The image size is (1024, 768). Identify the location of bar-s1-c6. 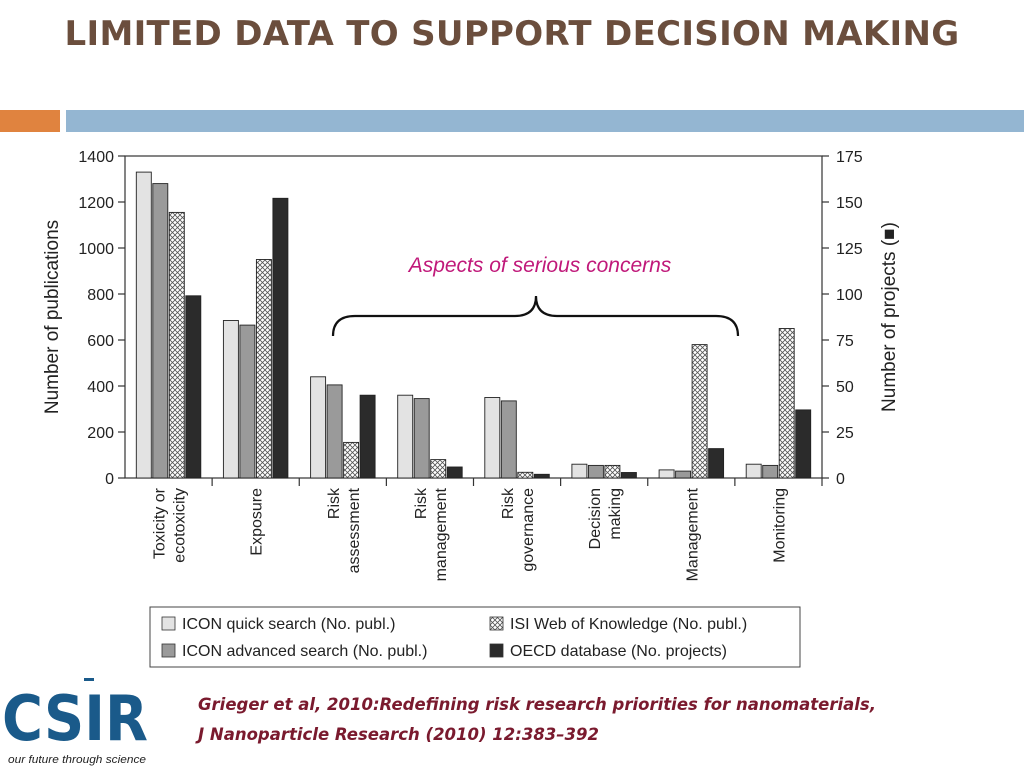
(683, 474).